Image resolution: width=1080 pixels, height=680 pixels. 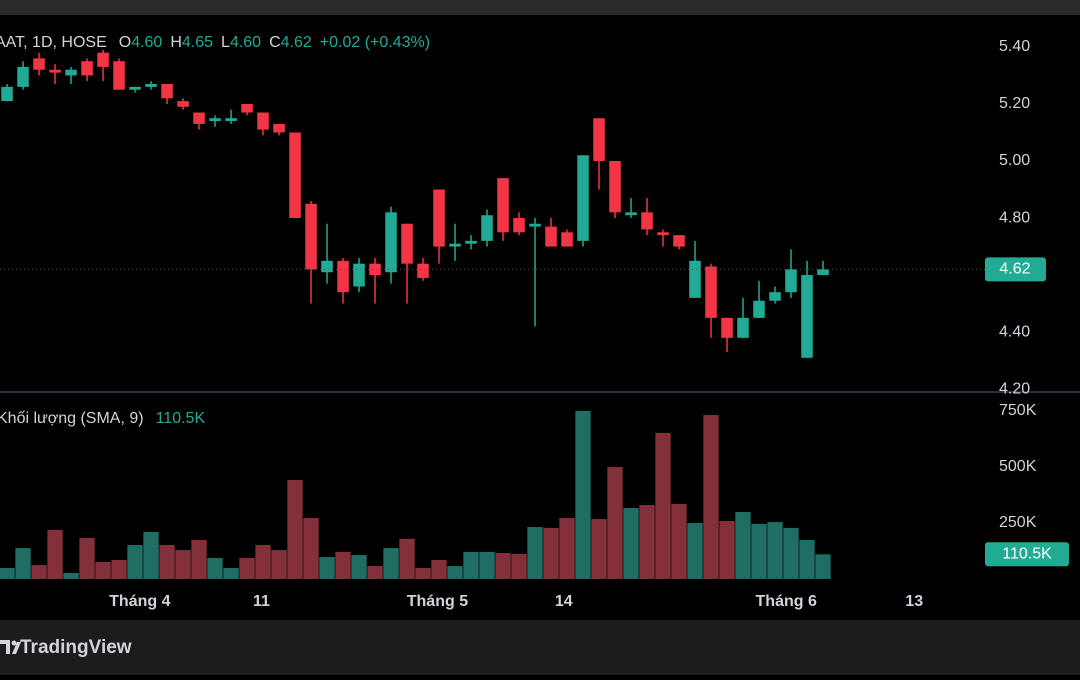 I want to click on volume-sma-value: 110.5K, so click(x=181, y=418).